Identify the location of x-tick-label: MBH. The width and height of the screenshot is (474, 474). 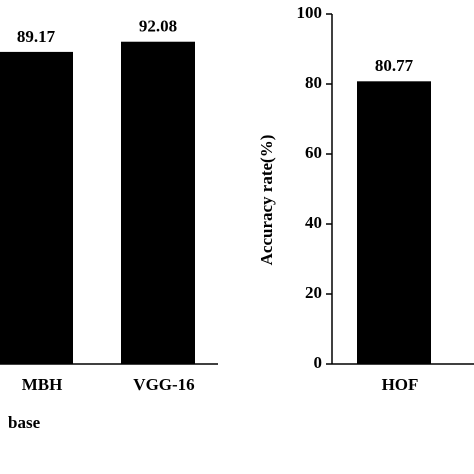
(42, 384).